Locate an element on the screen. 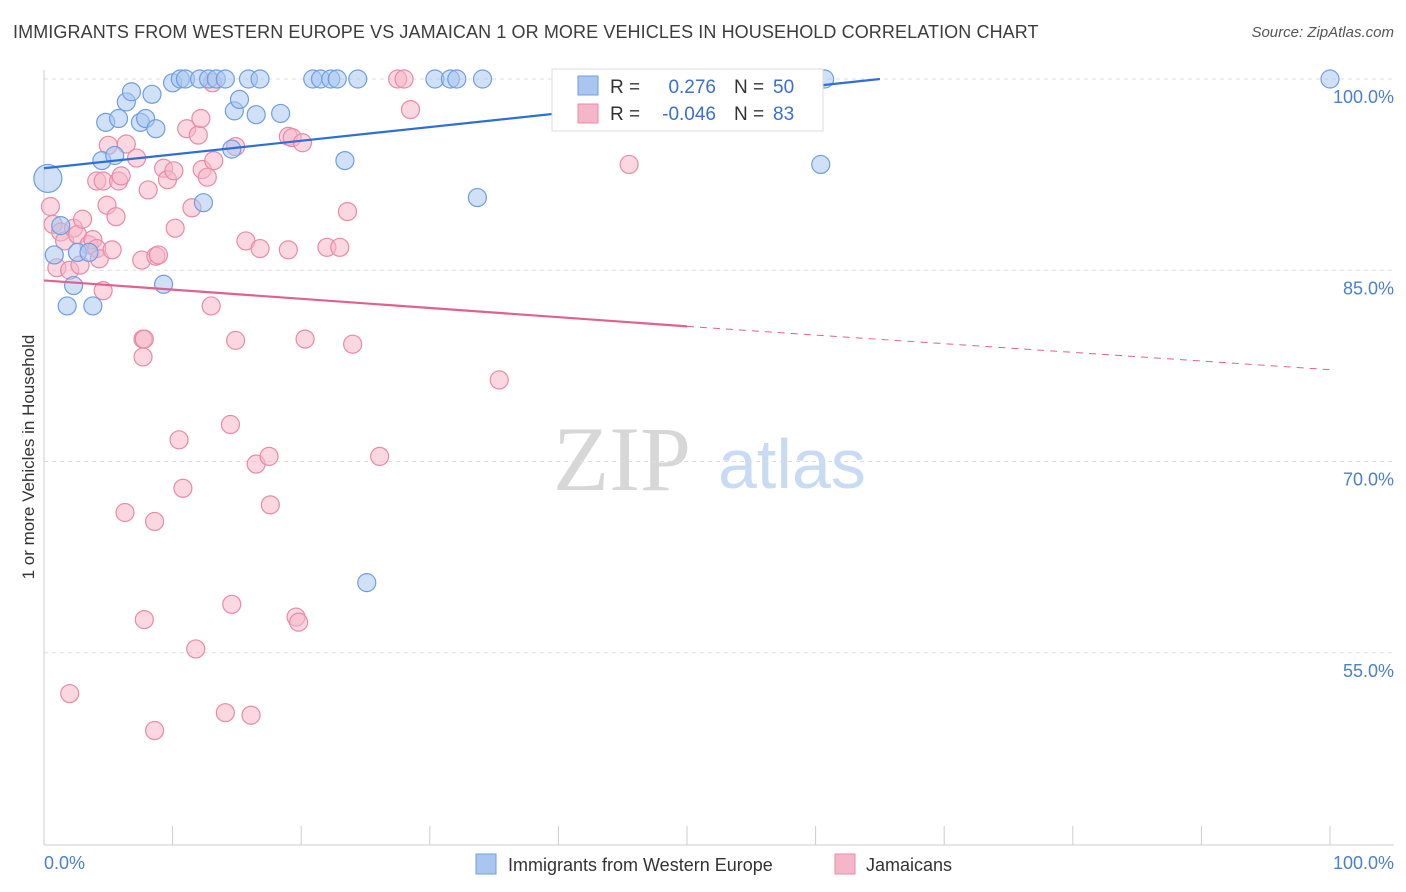 The image size is (1406, 892). legend-label-western-europe: Immigrants from Western Europe is located at coordinates (640, 865).